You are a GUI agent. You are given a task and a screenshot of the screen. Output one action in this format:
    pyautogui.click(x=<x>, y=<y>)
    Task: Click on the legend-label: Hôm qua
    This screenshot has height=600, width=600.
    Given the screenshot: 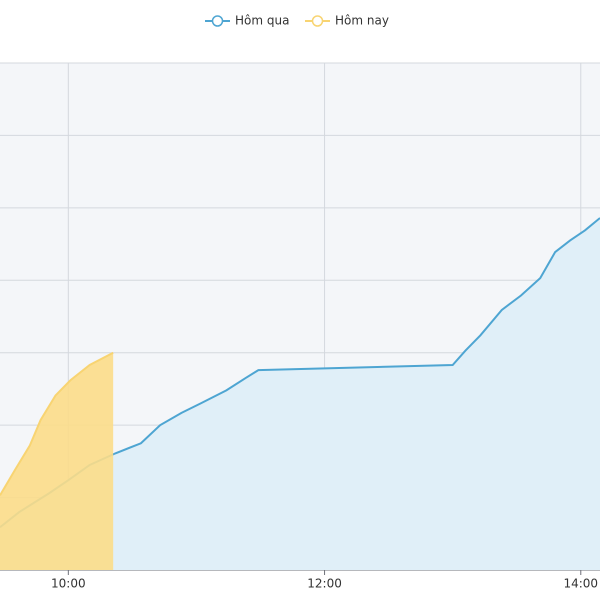 What is the action you would take?
    pyautogui.click(x=262, y=21)
    